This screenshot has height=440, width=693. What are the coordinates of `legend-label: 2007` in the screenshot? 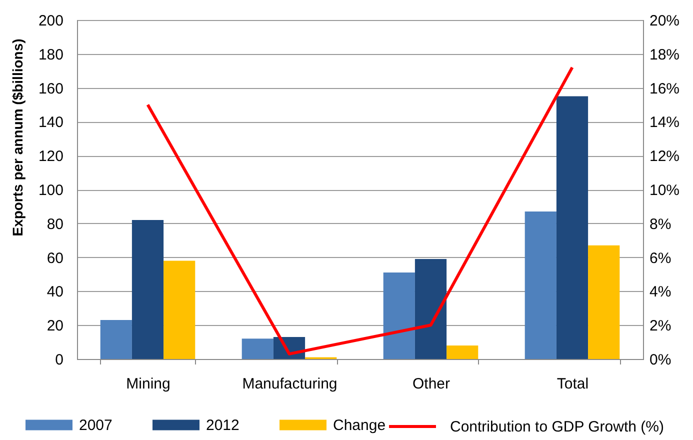 It's located at (95, 425).